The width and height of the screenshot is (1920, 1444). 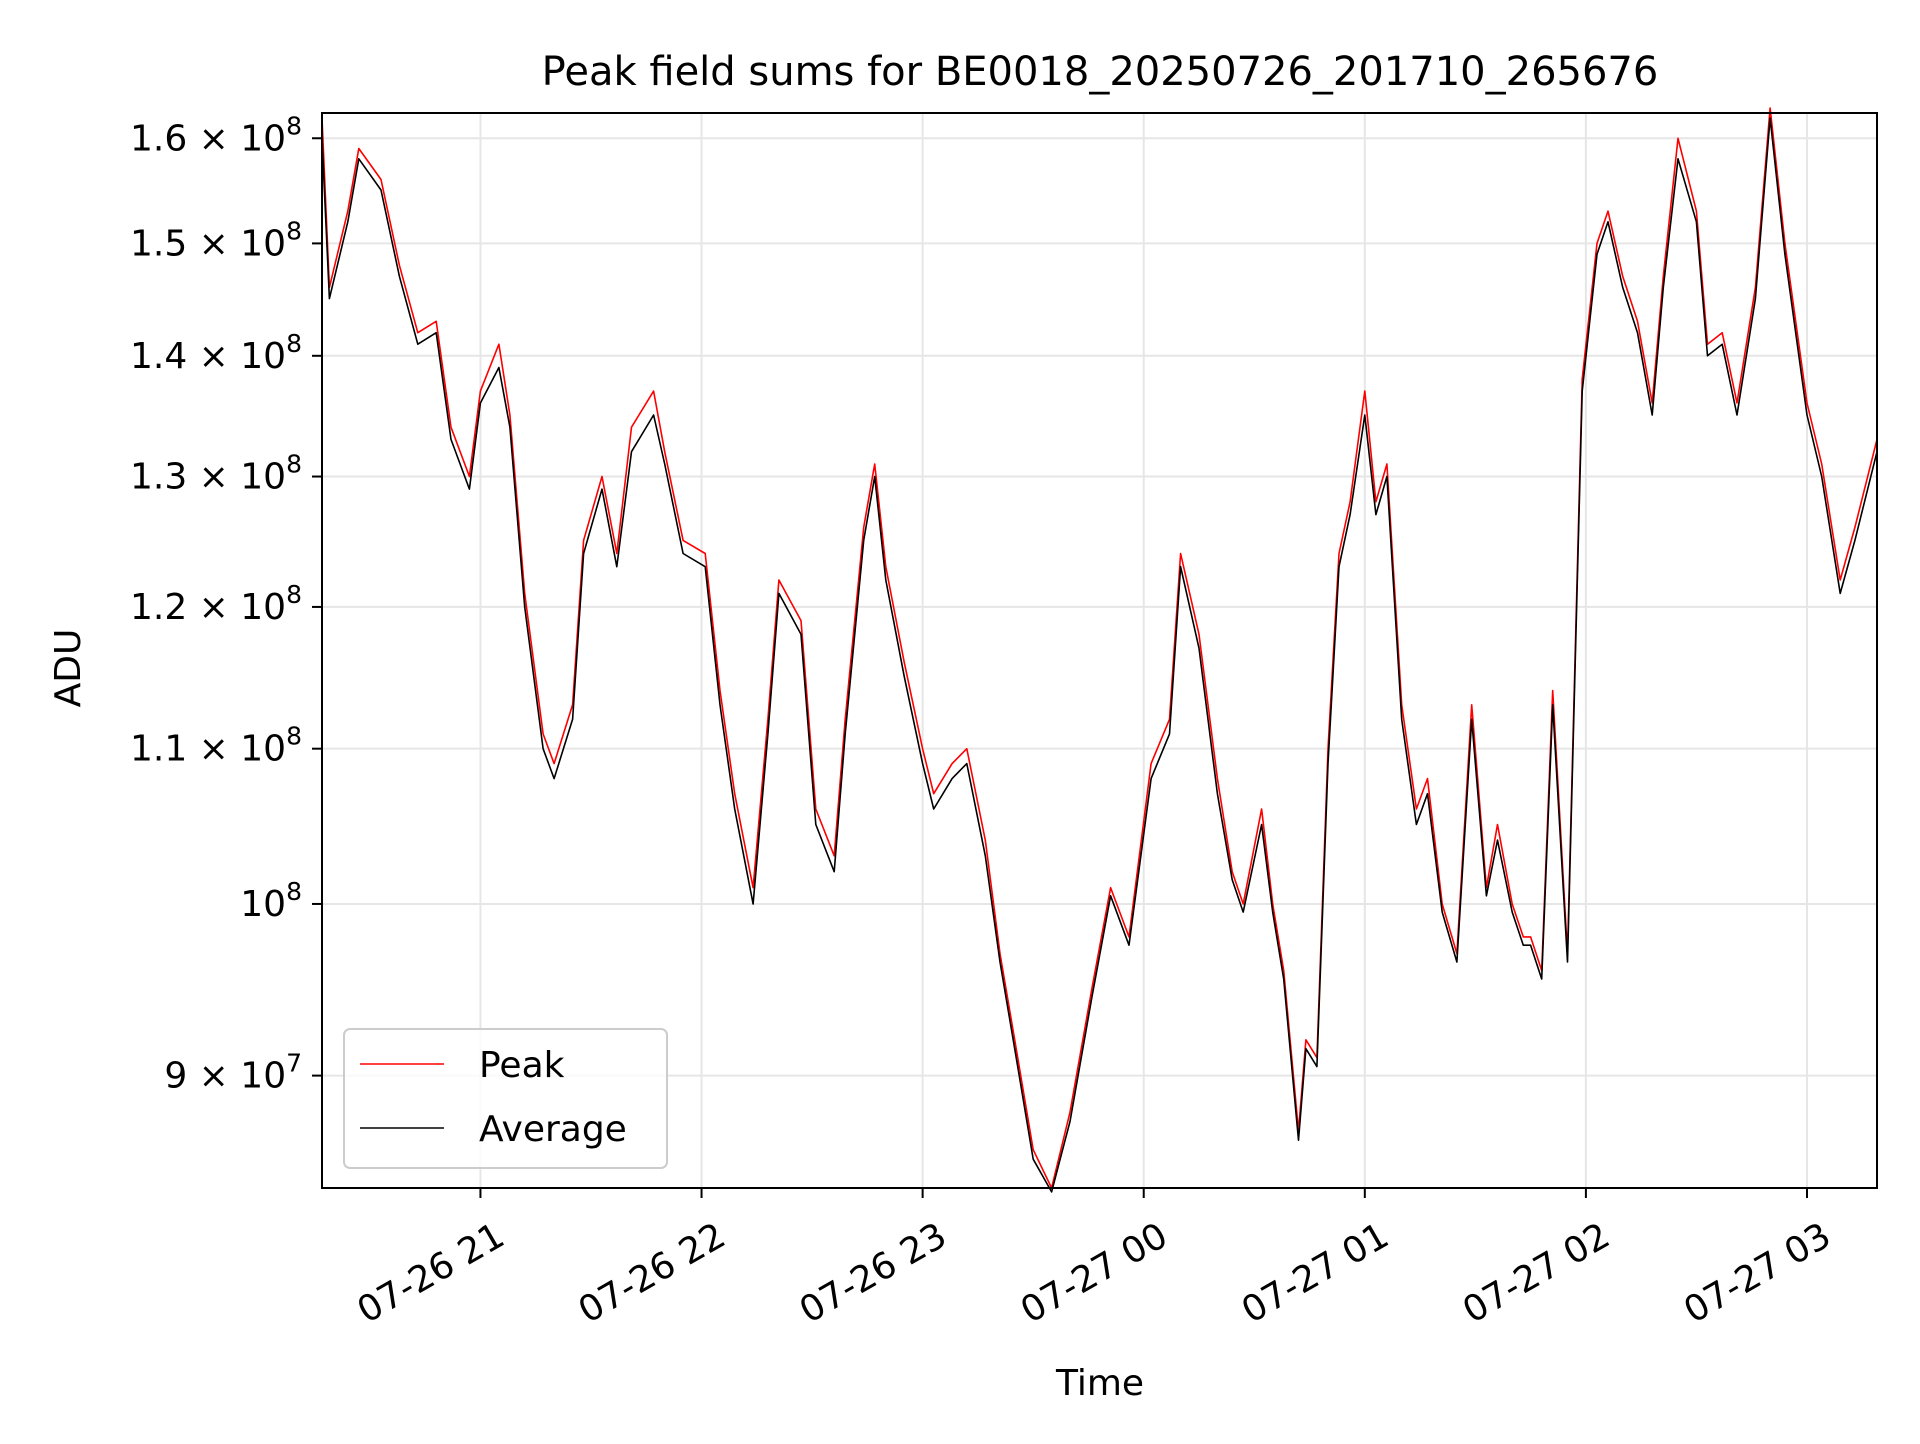 I want to click on y-tick-mantissa: 1.1 × 10, so click(x=208, y=749).